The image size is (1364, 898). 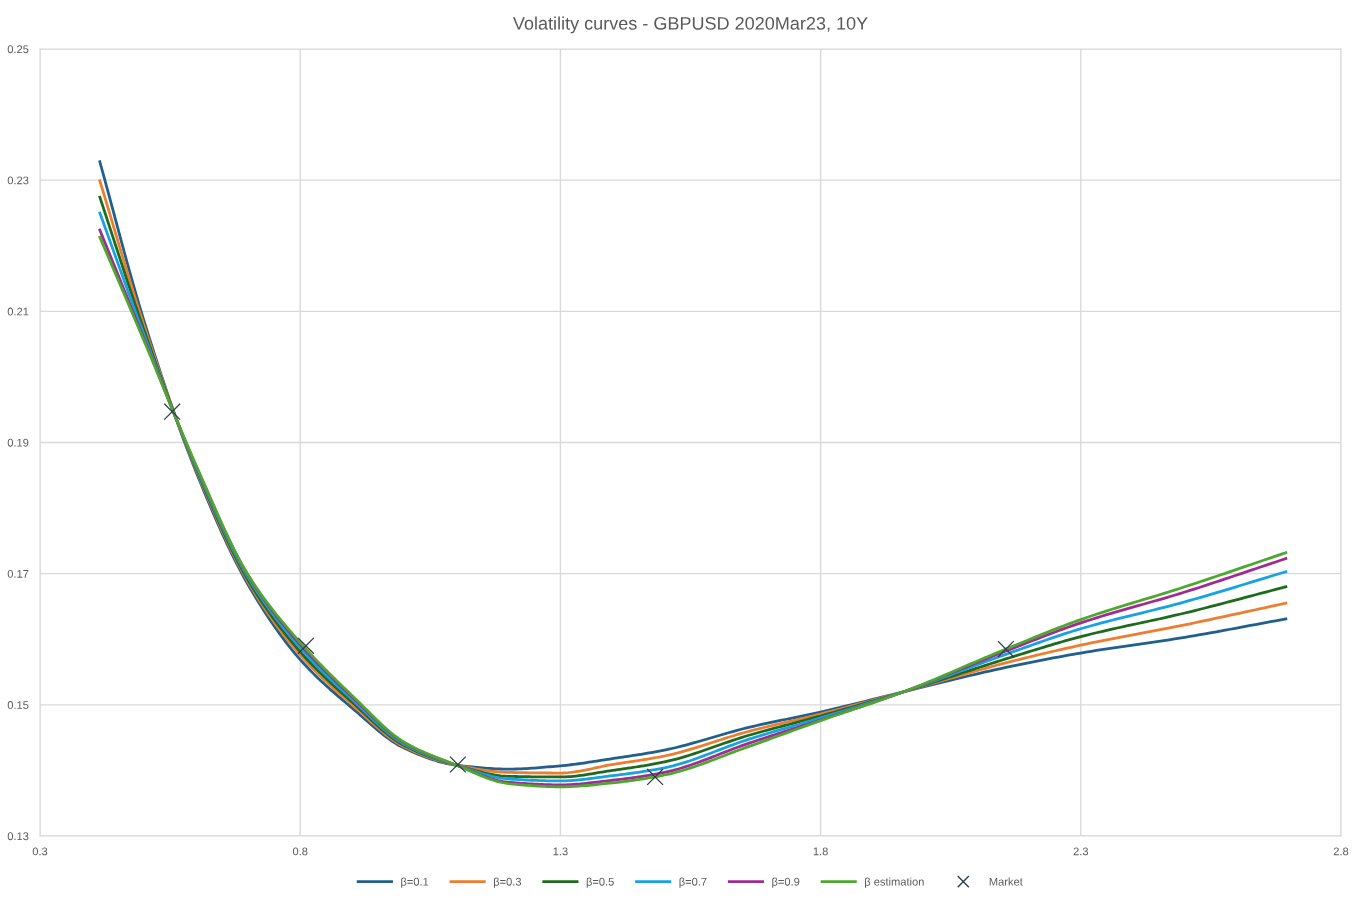 What do you see at coordinates (18, 442) in the screenshot?
I see `y-tick-label: 0.19` at bounding box center [18, 442].